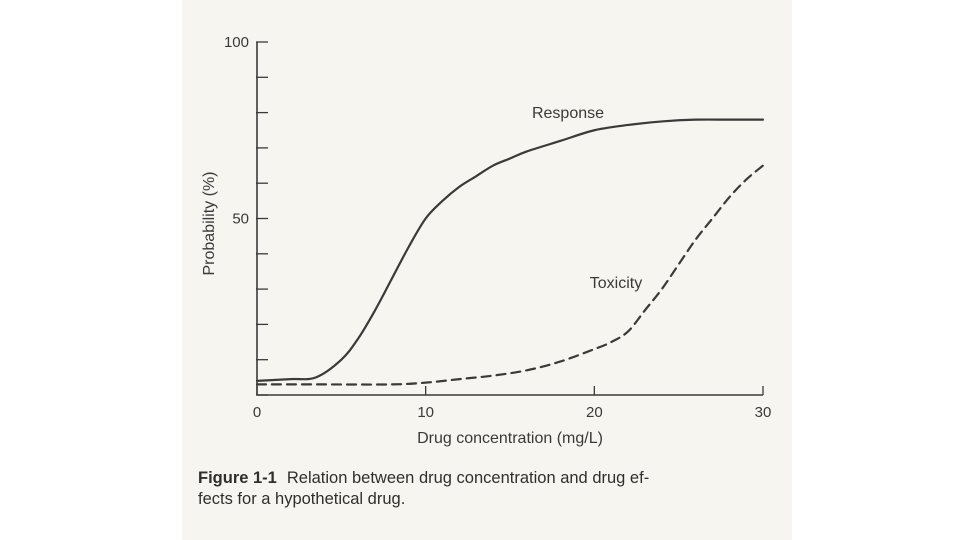  I want to click on x-tick-label: 20, so click(594, 412).